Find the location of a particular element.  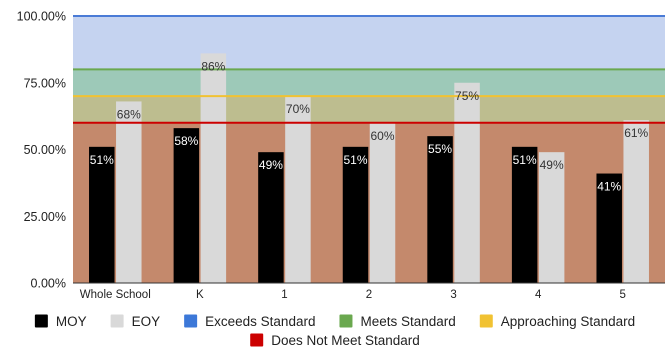

data-label-eoy: 86% is located at coordinates (213, 66).